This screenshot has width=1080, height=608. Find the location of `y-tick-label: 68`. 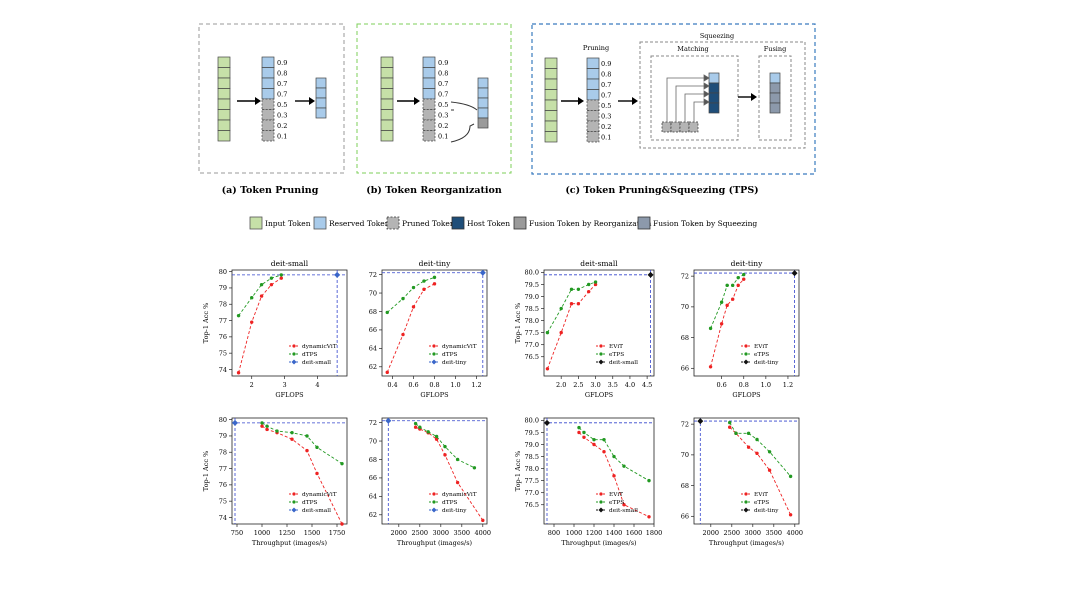

y-tick-label: 68 is located at coordinates (373, 460).